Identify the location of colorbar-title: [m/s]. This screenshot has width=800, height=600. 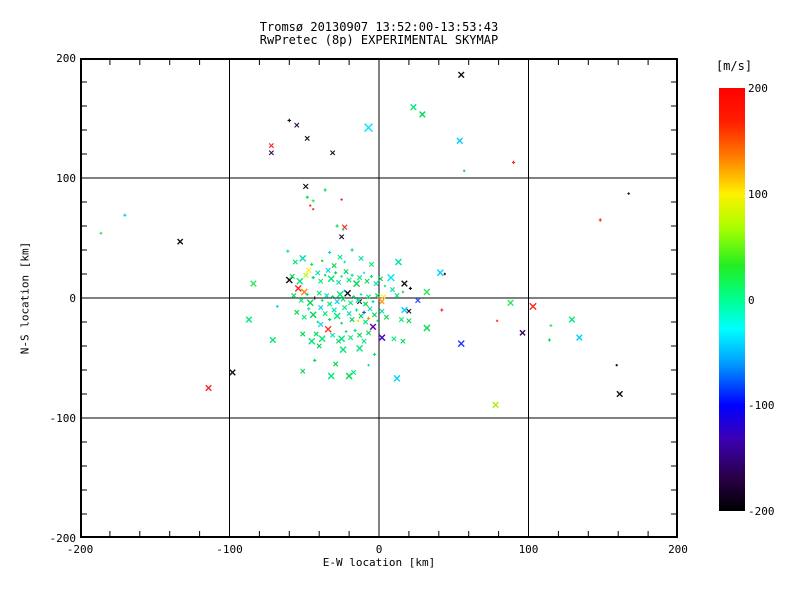
(734, 66).